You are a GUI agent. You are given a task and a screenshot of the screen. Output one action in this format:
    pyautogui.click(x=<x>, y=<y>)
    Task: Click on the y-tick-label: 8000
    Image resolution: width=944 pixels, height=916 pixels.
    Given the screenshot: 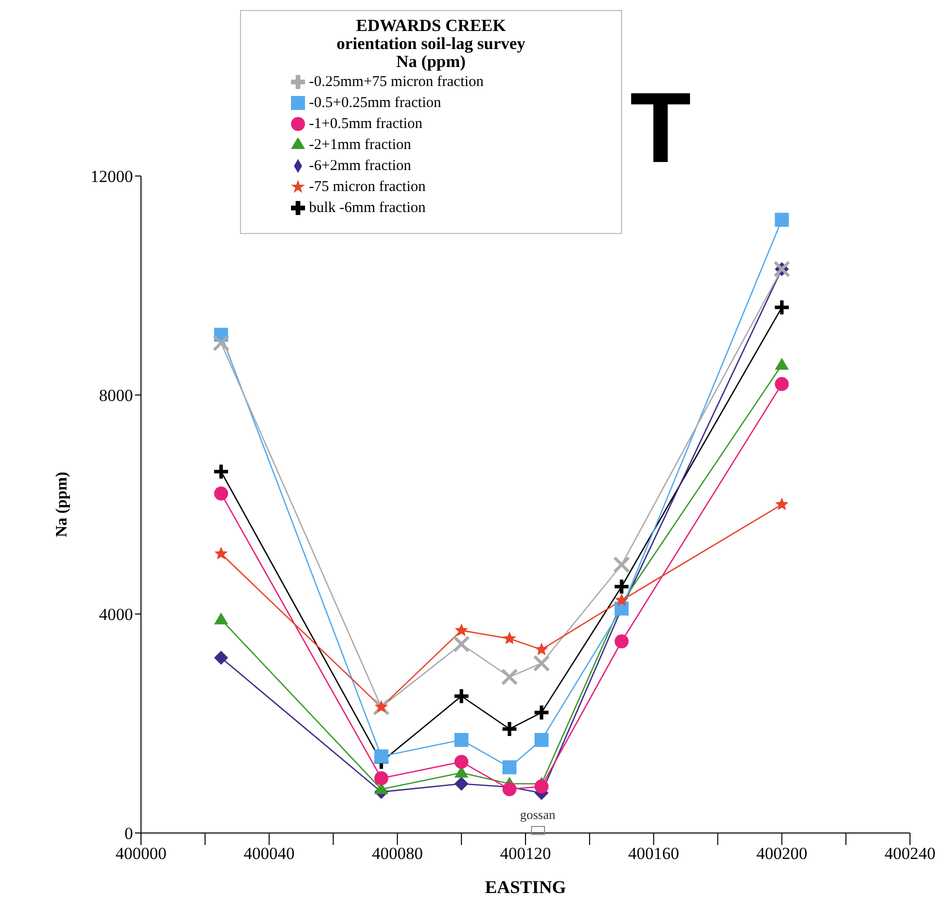 What is the action you would take?
    pyautogui.click(x=116, y=396)
    